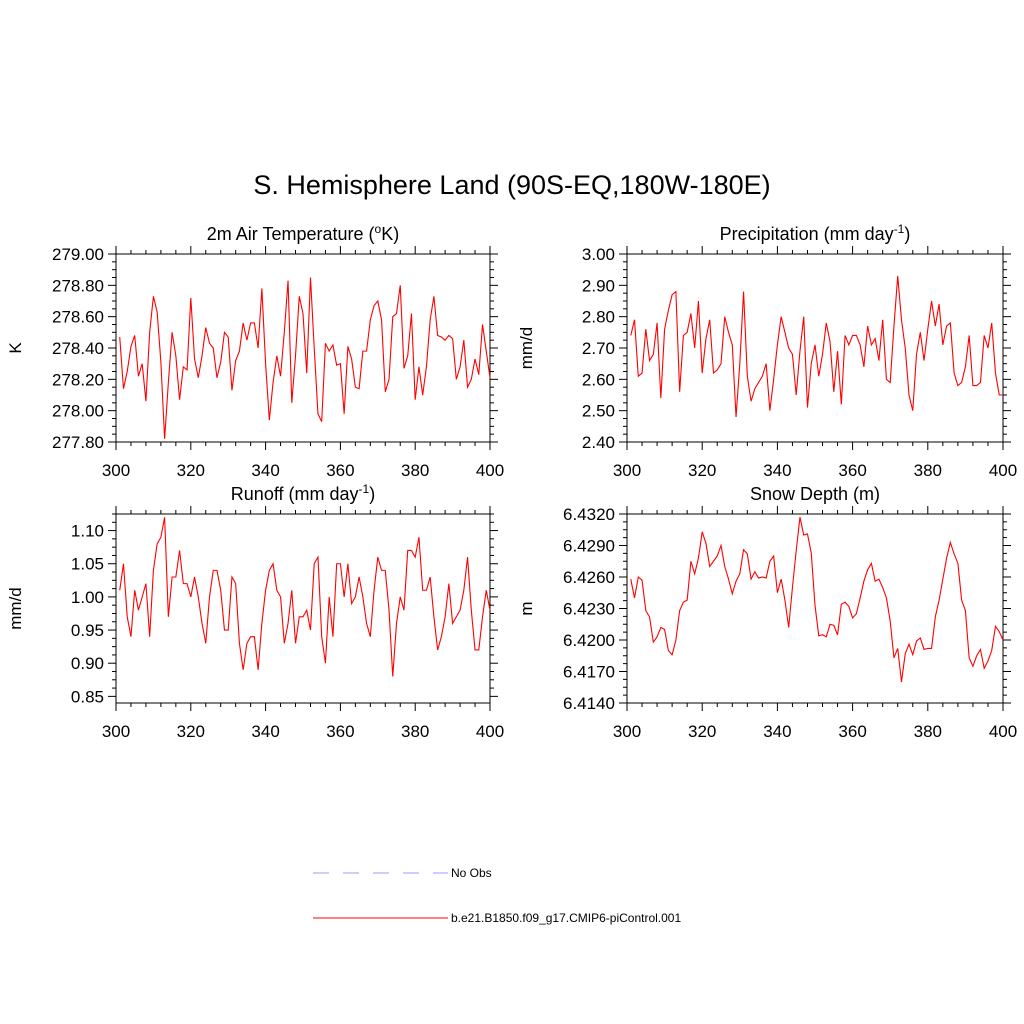 Image resolution: width=1024 pixels, height=1024 pixels. What do you see at coordinates (490, 470) in the screenshot?
I see `temperature-x-tick-label: 400` at bounding box center [490, 470].